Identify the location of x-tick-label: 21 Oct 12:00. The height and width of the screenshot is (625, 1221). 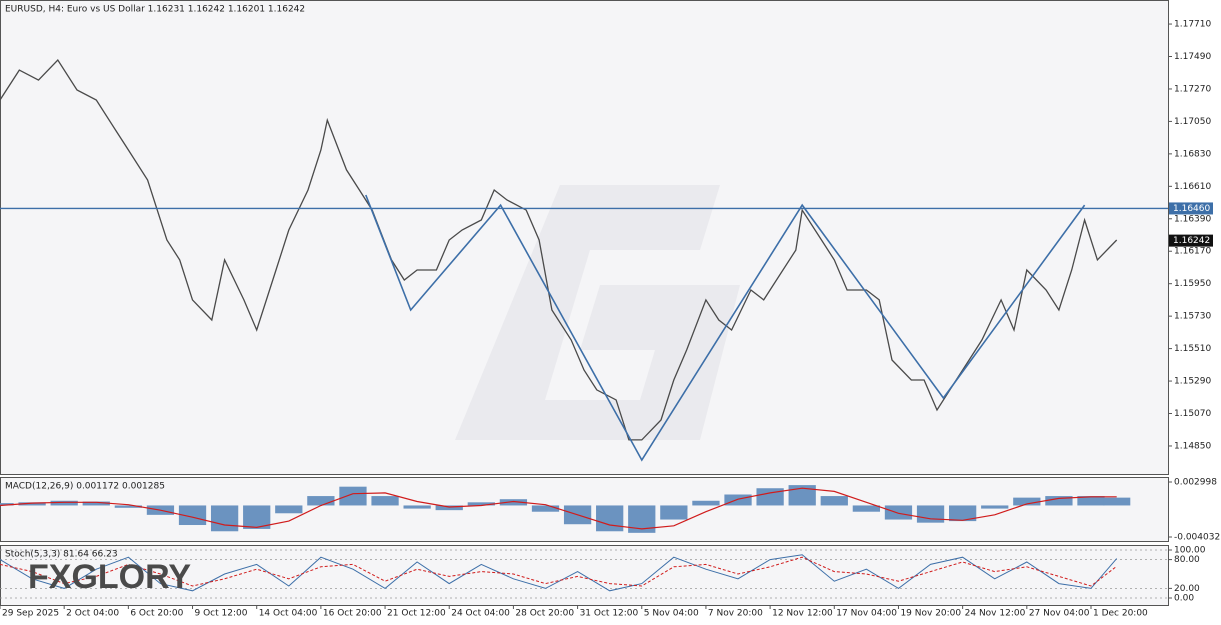
(416, 614).